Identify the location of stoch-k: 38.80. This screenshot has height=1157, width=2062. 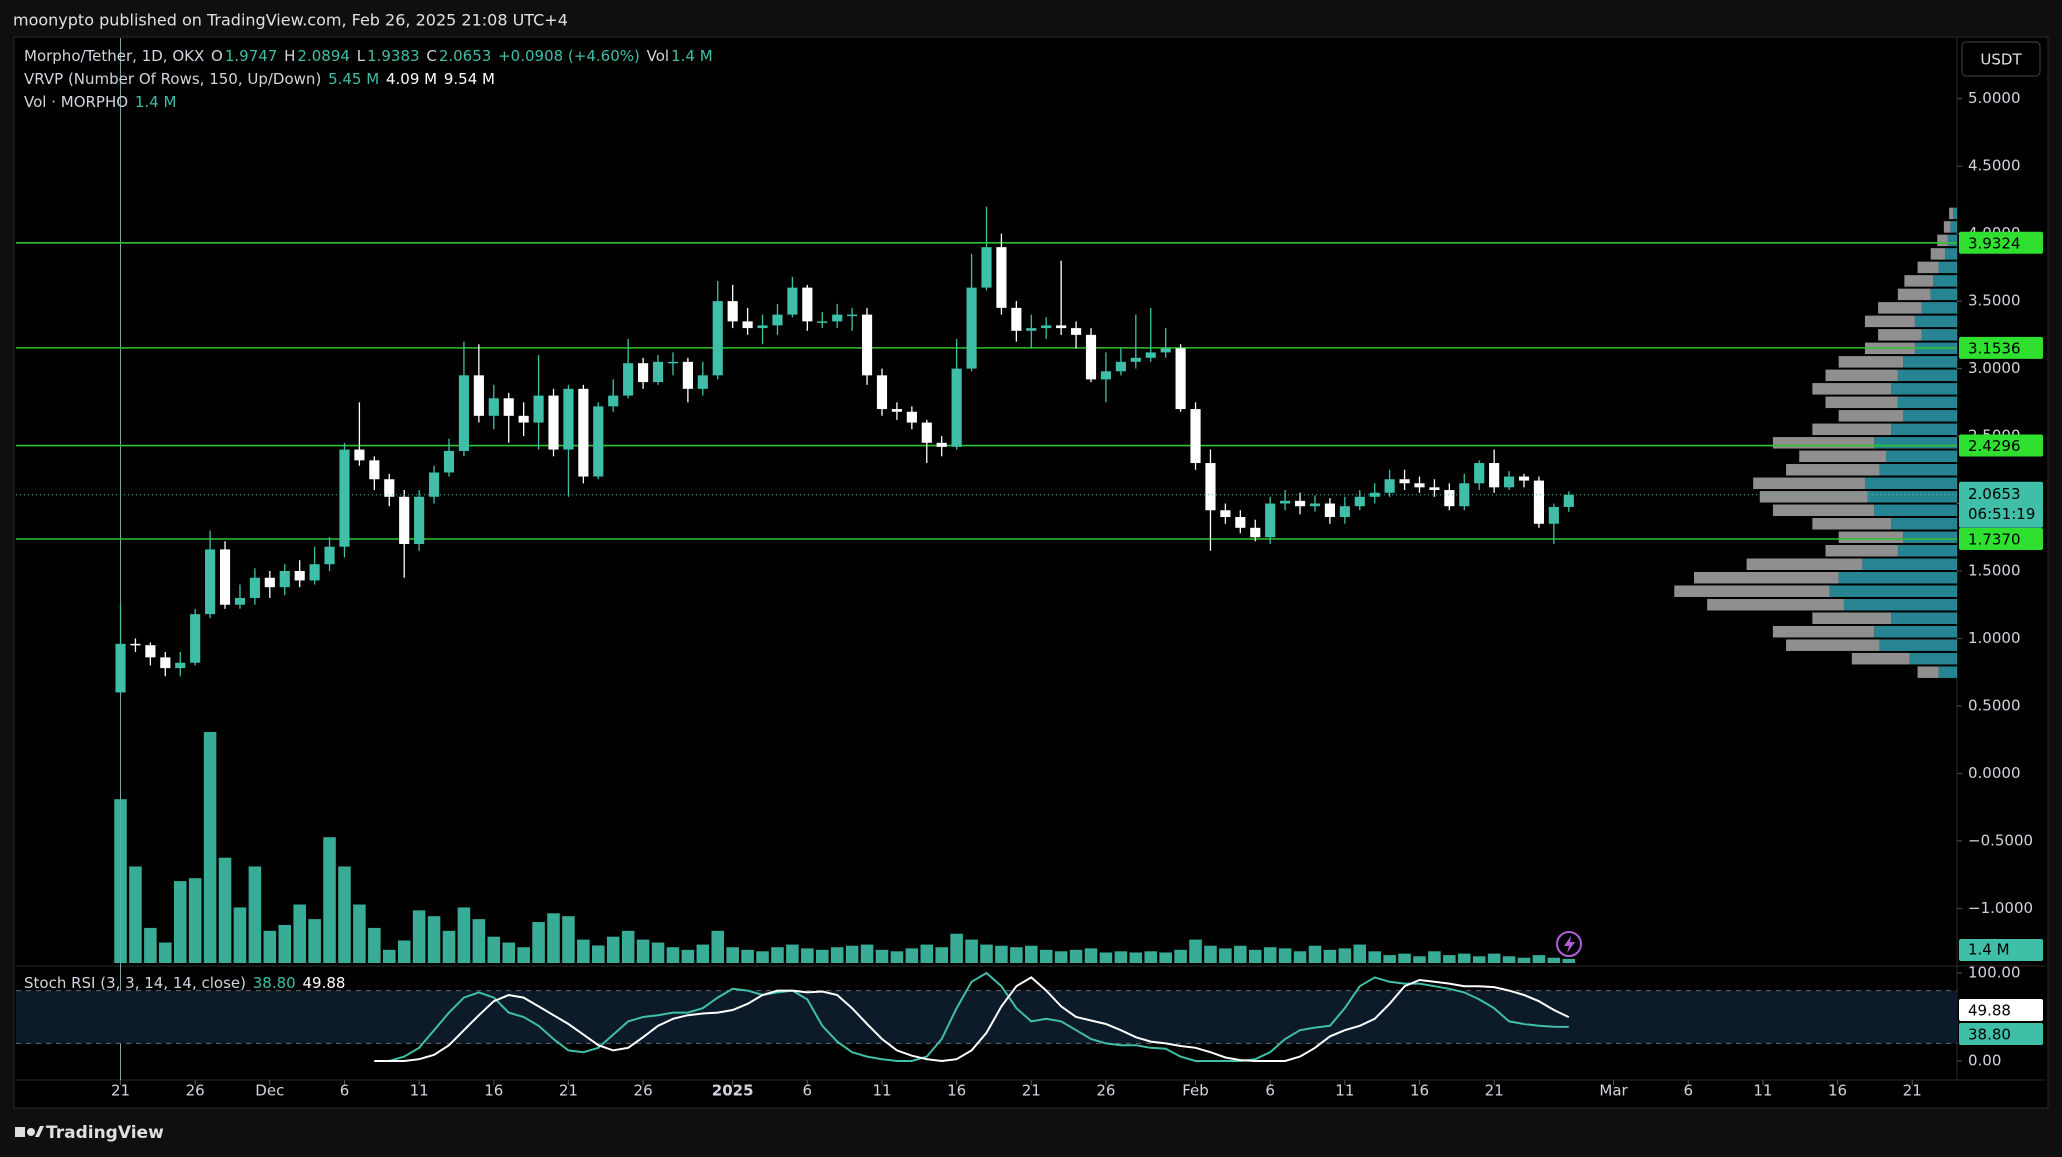
(274, 983).